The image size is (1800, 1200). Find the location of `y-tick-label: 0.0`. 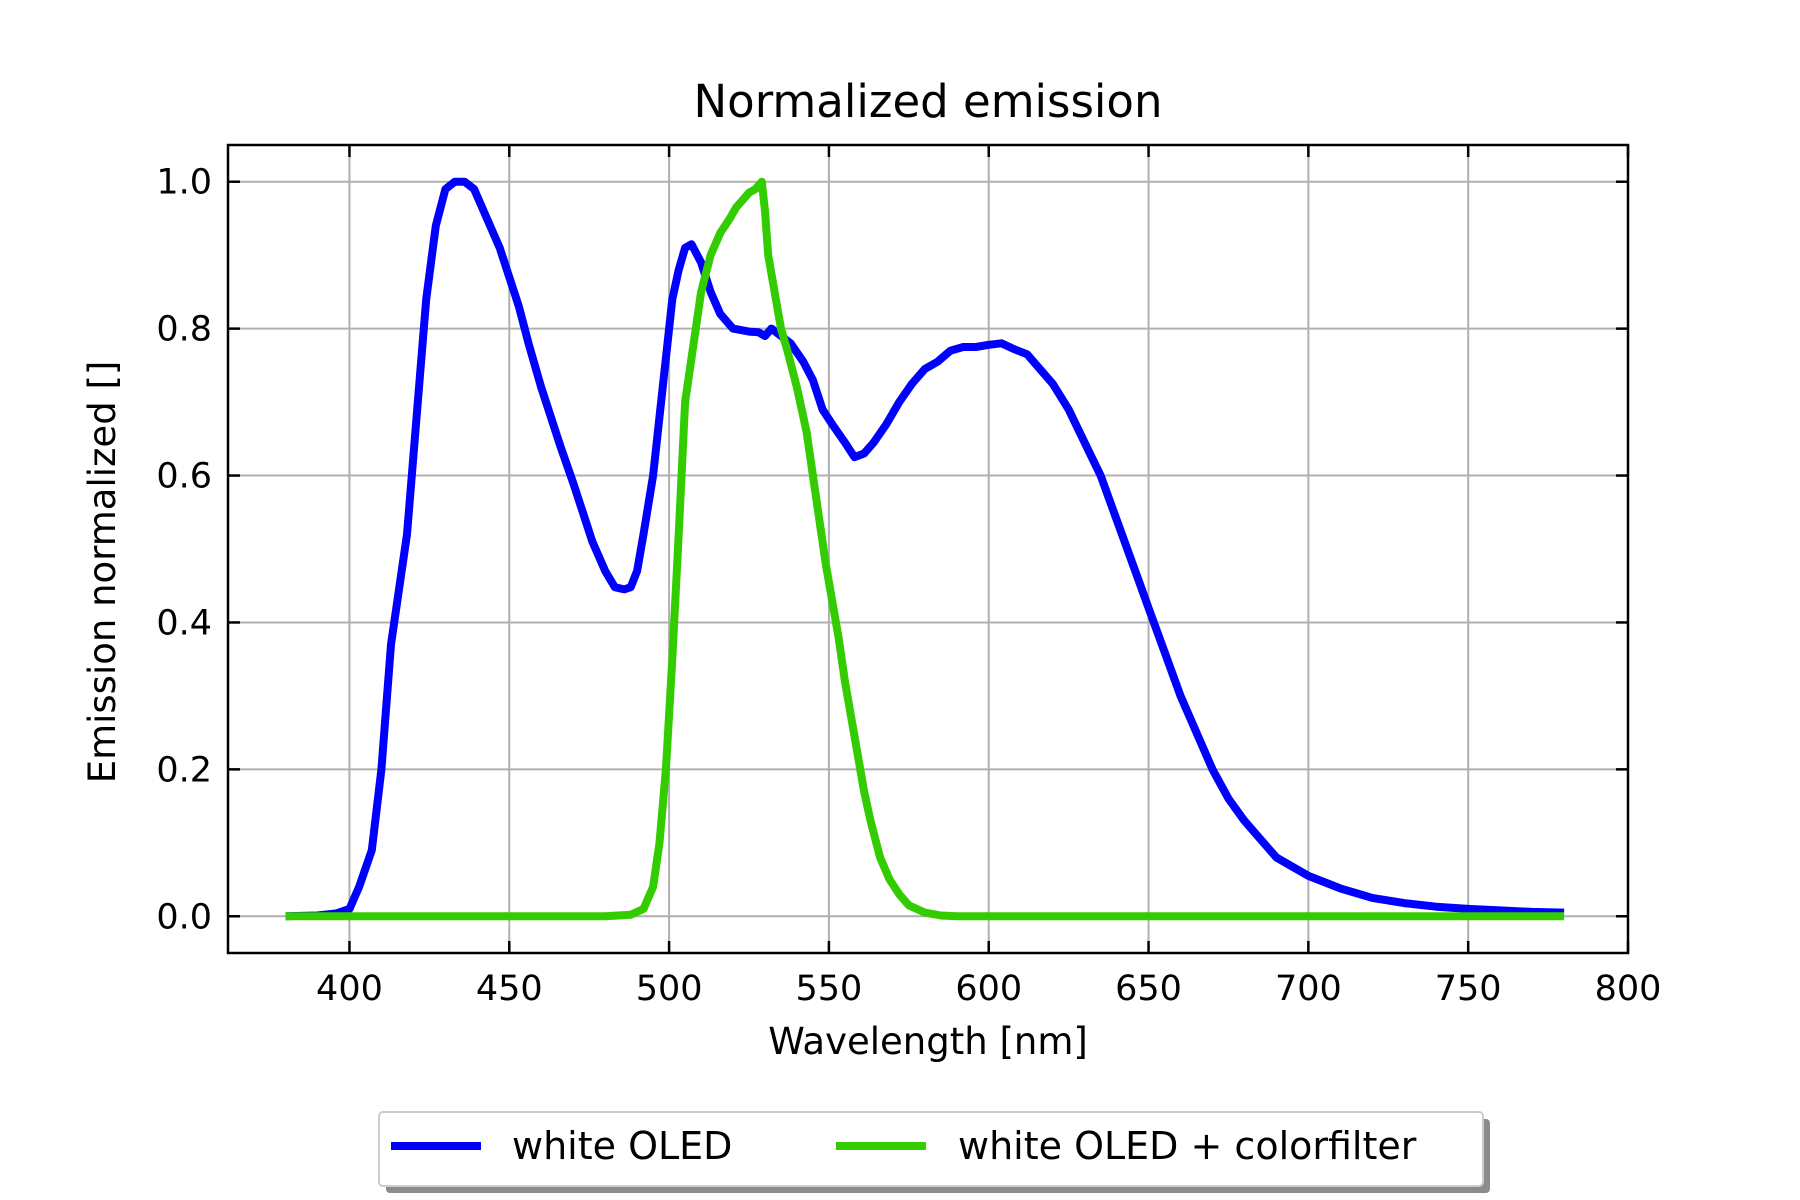

y-tick-label: 0.0 is located at coordinates (184, 917).